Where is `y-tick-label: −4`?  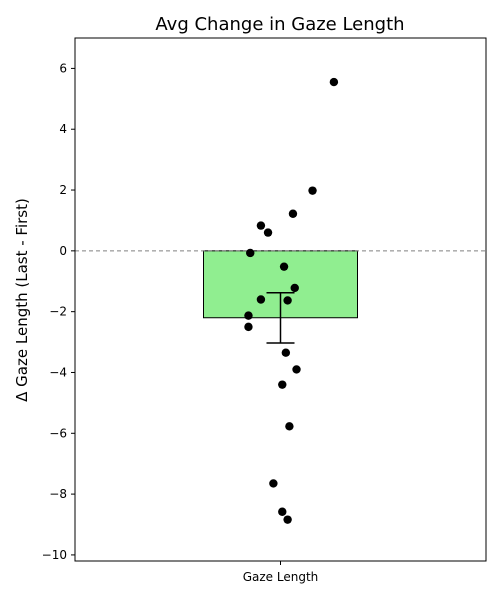 y-tick-label: −4 is located at coordinates (58, 372).